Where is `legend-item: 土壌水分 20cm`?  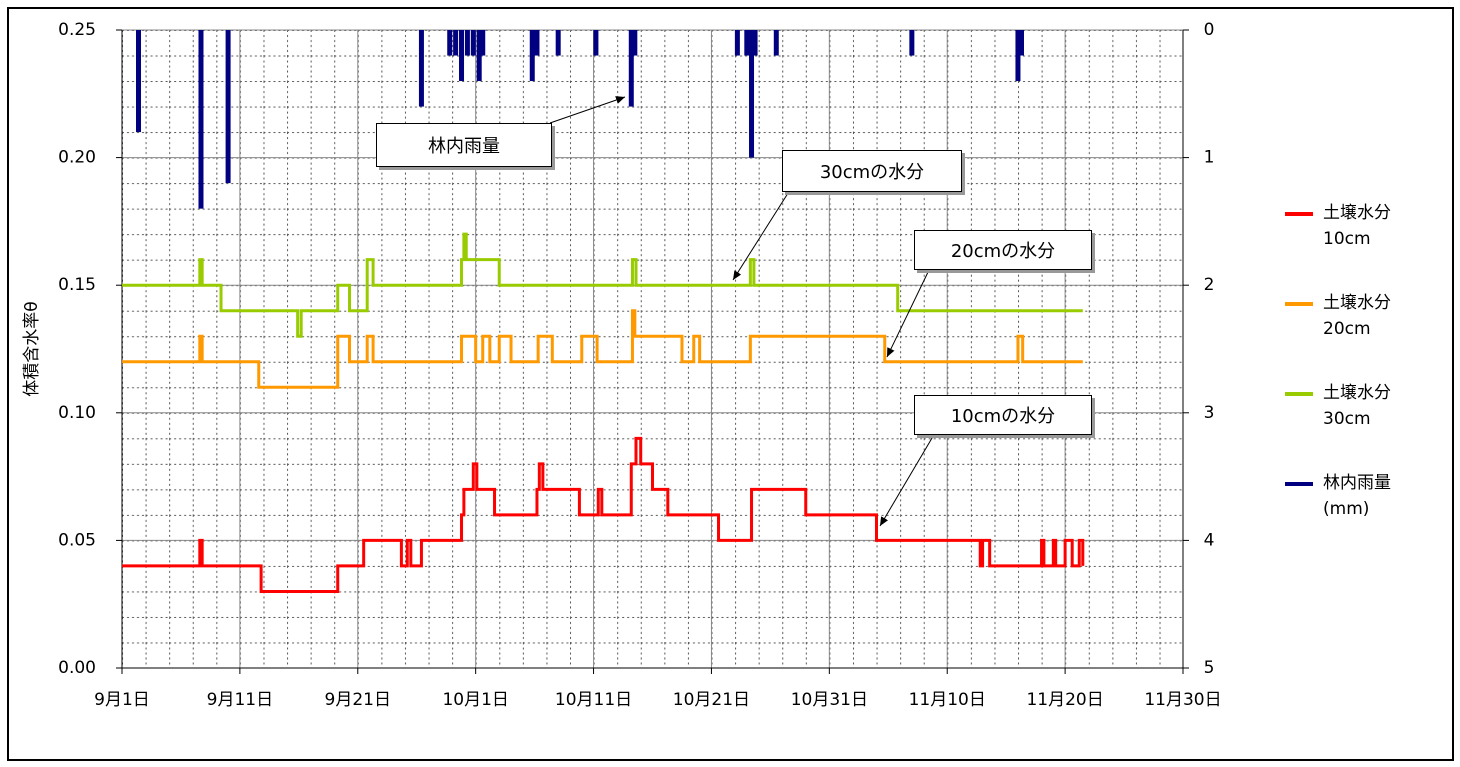 legend-item: 土壌水分 20cm is located at coordinates (1365, 335).